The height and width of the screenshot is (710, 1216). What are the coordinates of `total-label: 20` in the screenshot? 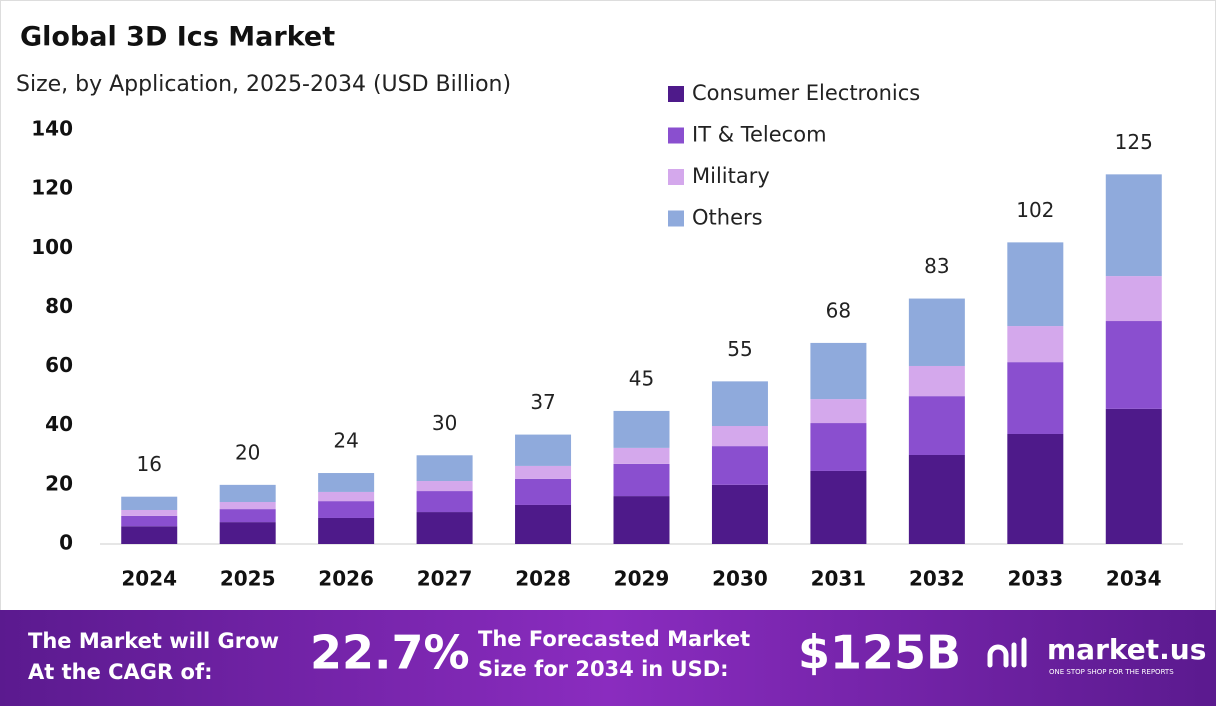 It's located at (247, 452).